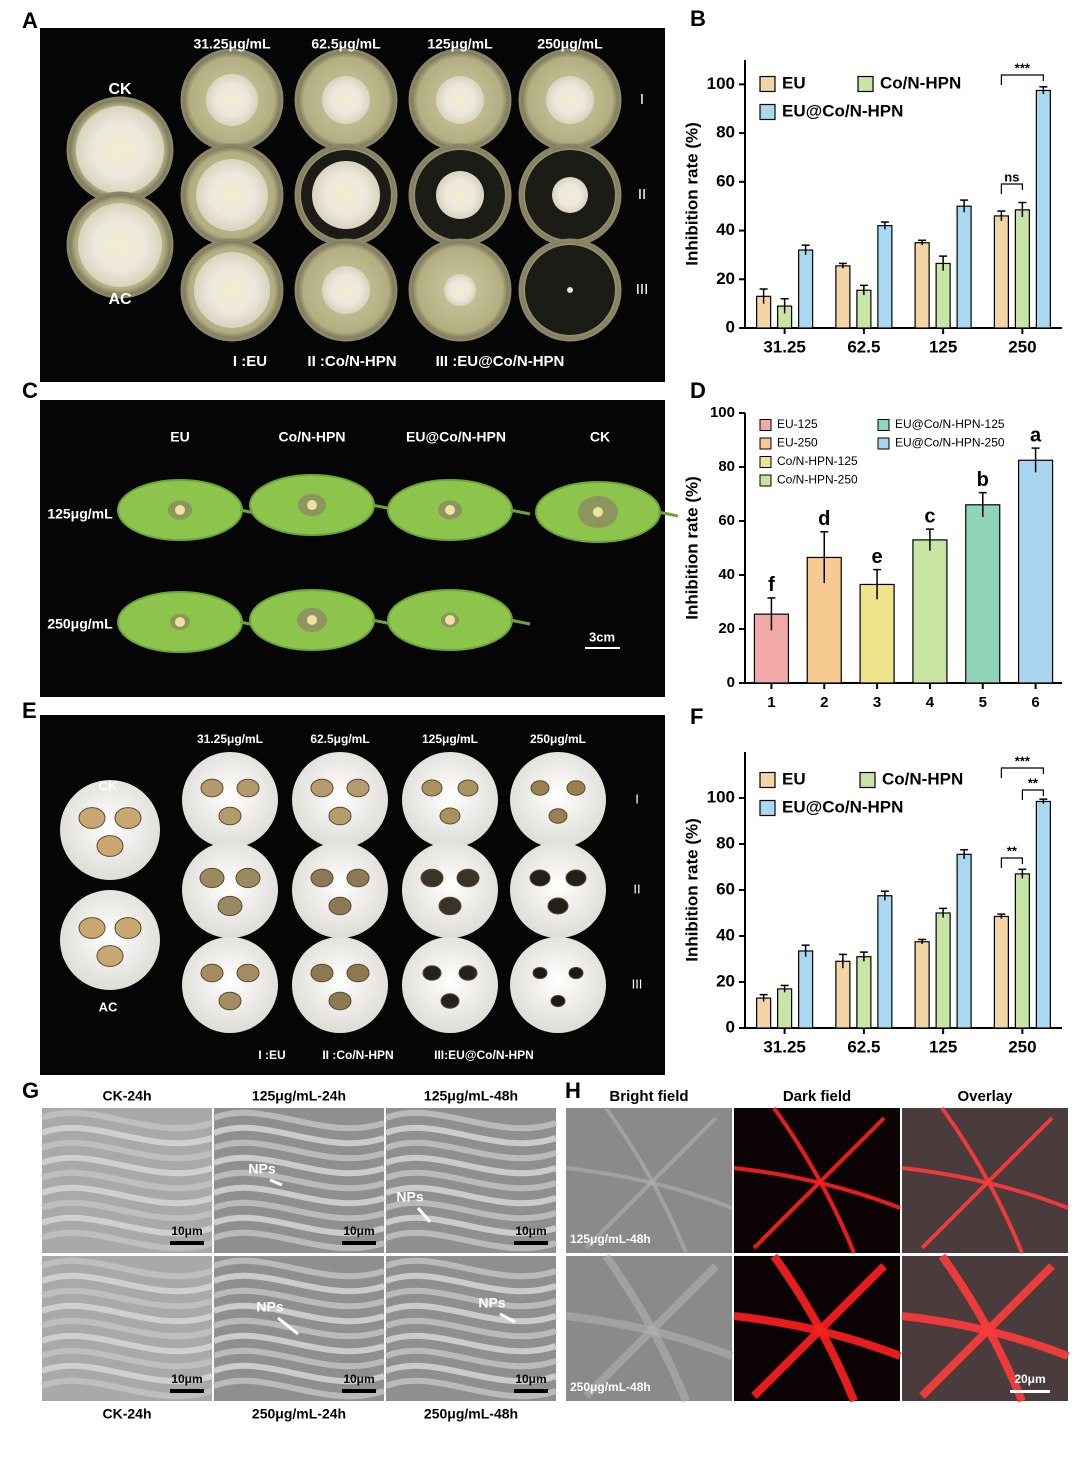  What do you see at coordinates (817, 480) in the screenshot?
I see `legend-label: Co/N-HPN-250` at bounding box center [817, 480].